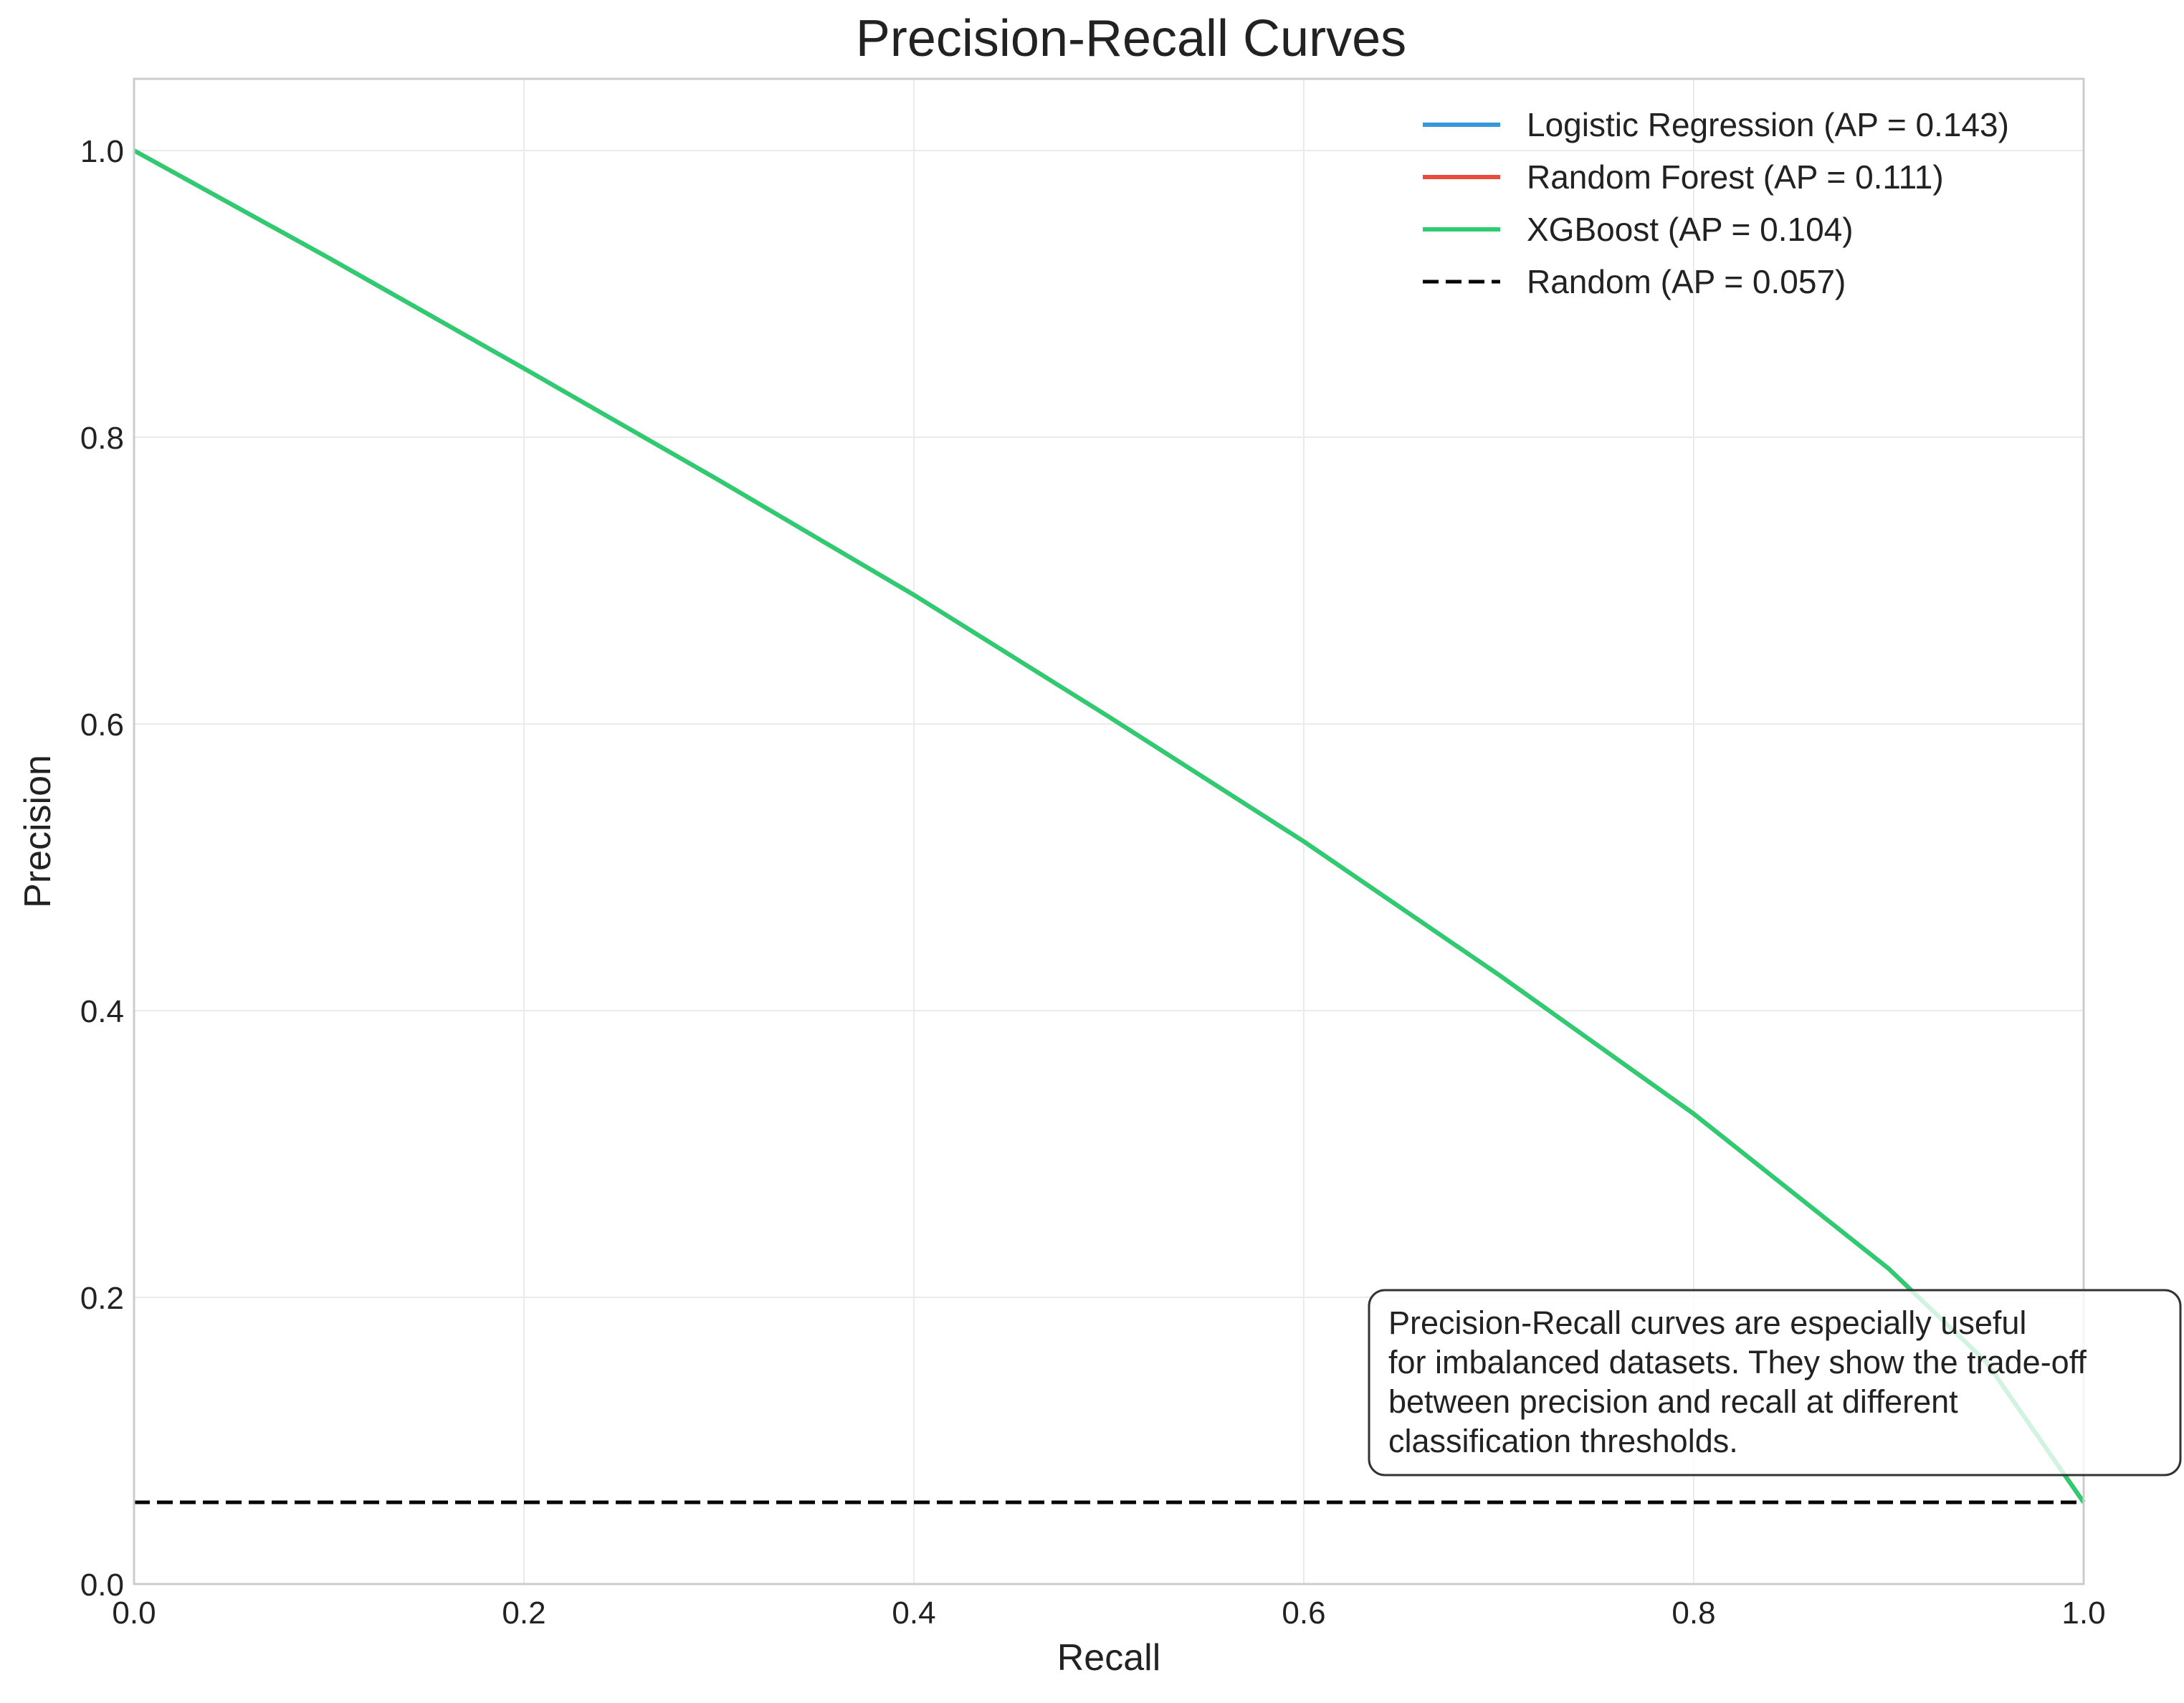 This screenshot has width=2184, height=1703. I want to click on x-axis-label: Recall, so click(1109, 1658).